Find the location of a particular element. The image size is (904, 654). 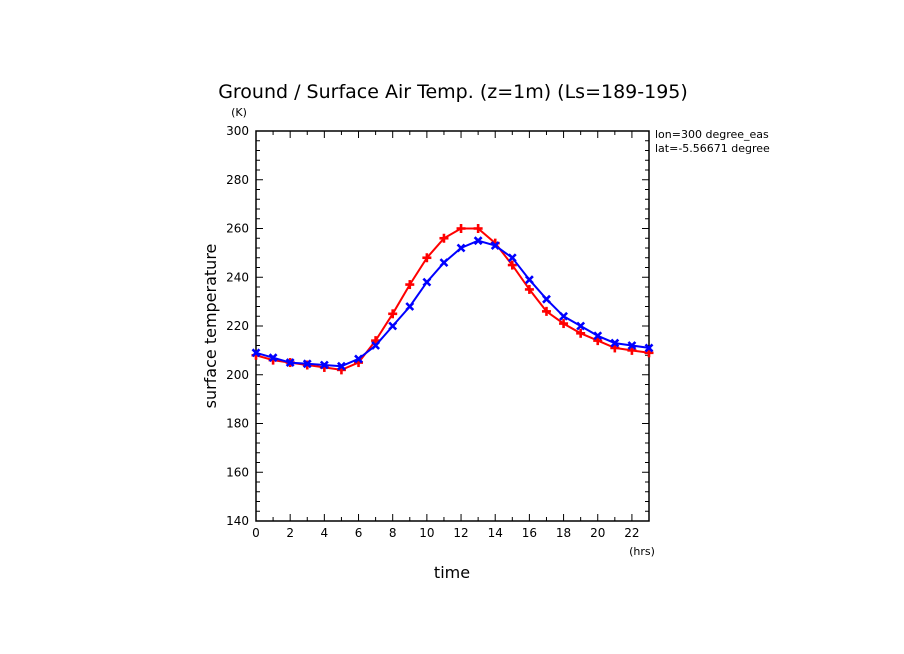

y-tick-label: 140 is located at coordinates (237, 521).